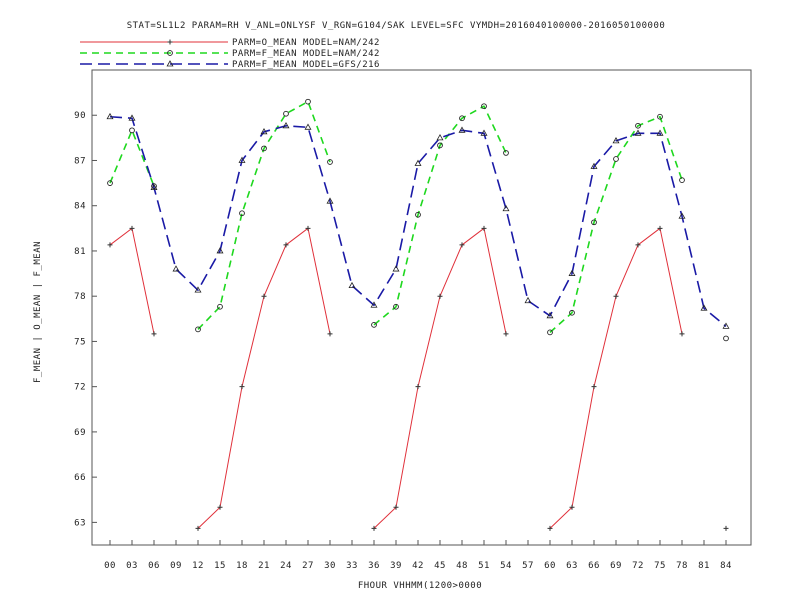 This screenshot has width=792, height=612. Describe the element at coordinates (198, 566) in the screenshot. I see `x-tick-label: 12` at that location.